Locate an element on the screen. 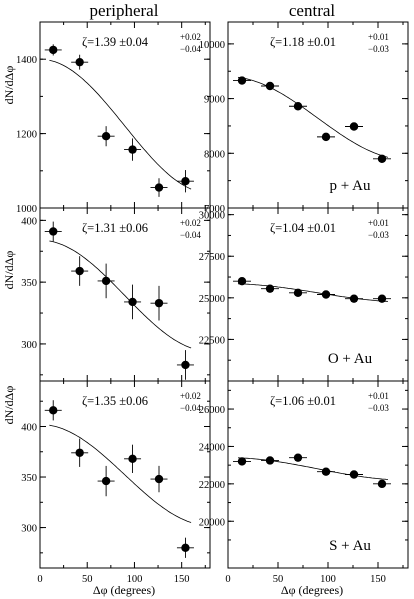 Image resolution: width=414 pixels, height=599 pixels. zeta-value: ζ=1.31 ±0.06 is located at coordinates (115, 228).